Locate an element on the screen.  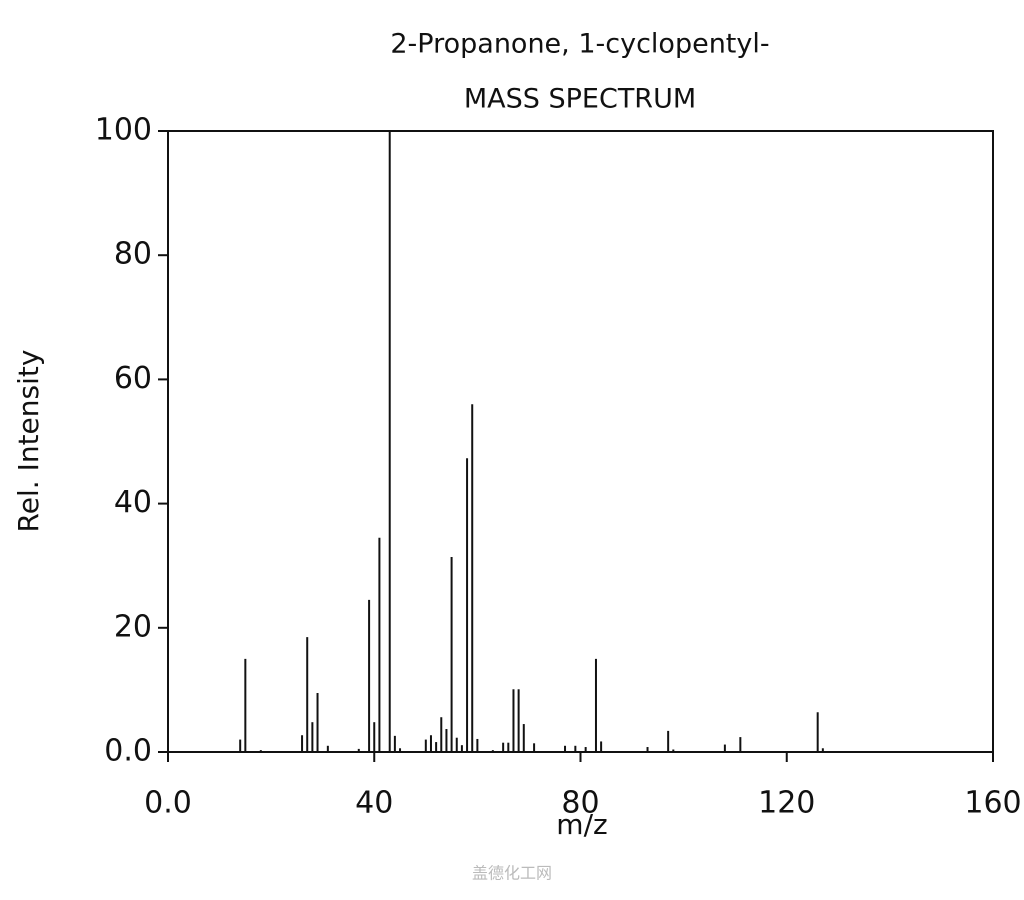
x-tick-label: 160 is located at coordinates (992, 803).